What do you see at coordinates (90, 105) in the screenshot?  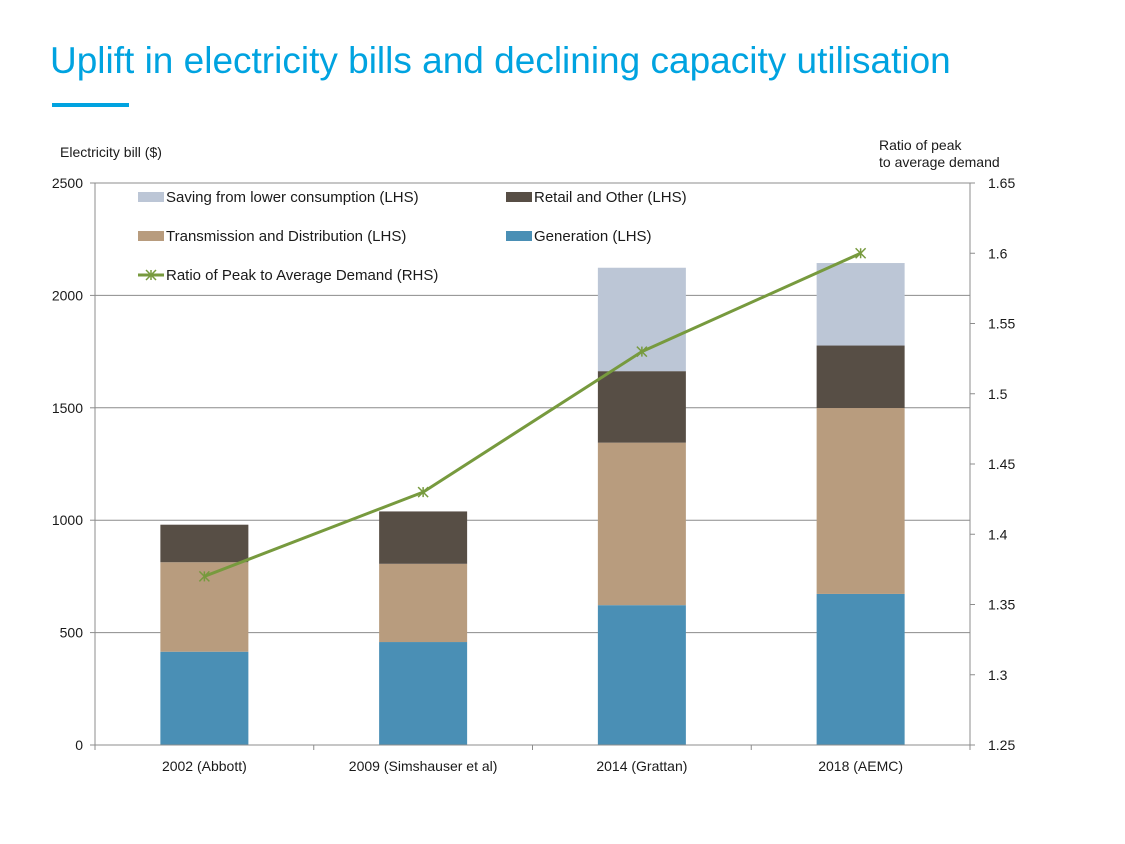 I see `title-underline` at bounding box center [90, 105].